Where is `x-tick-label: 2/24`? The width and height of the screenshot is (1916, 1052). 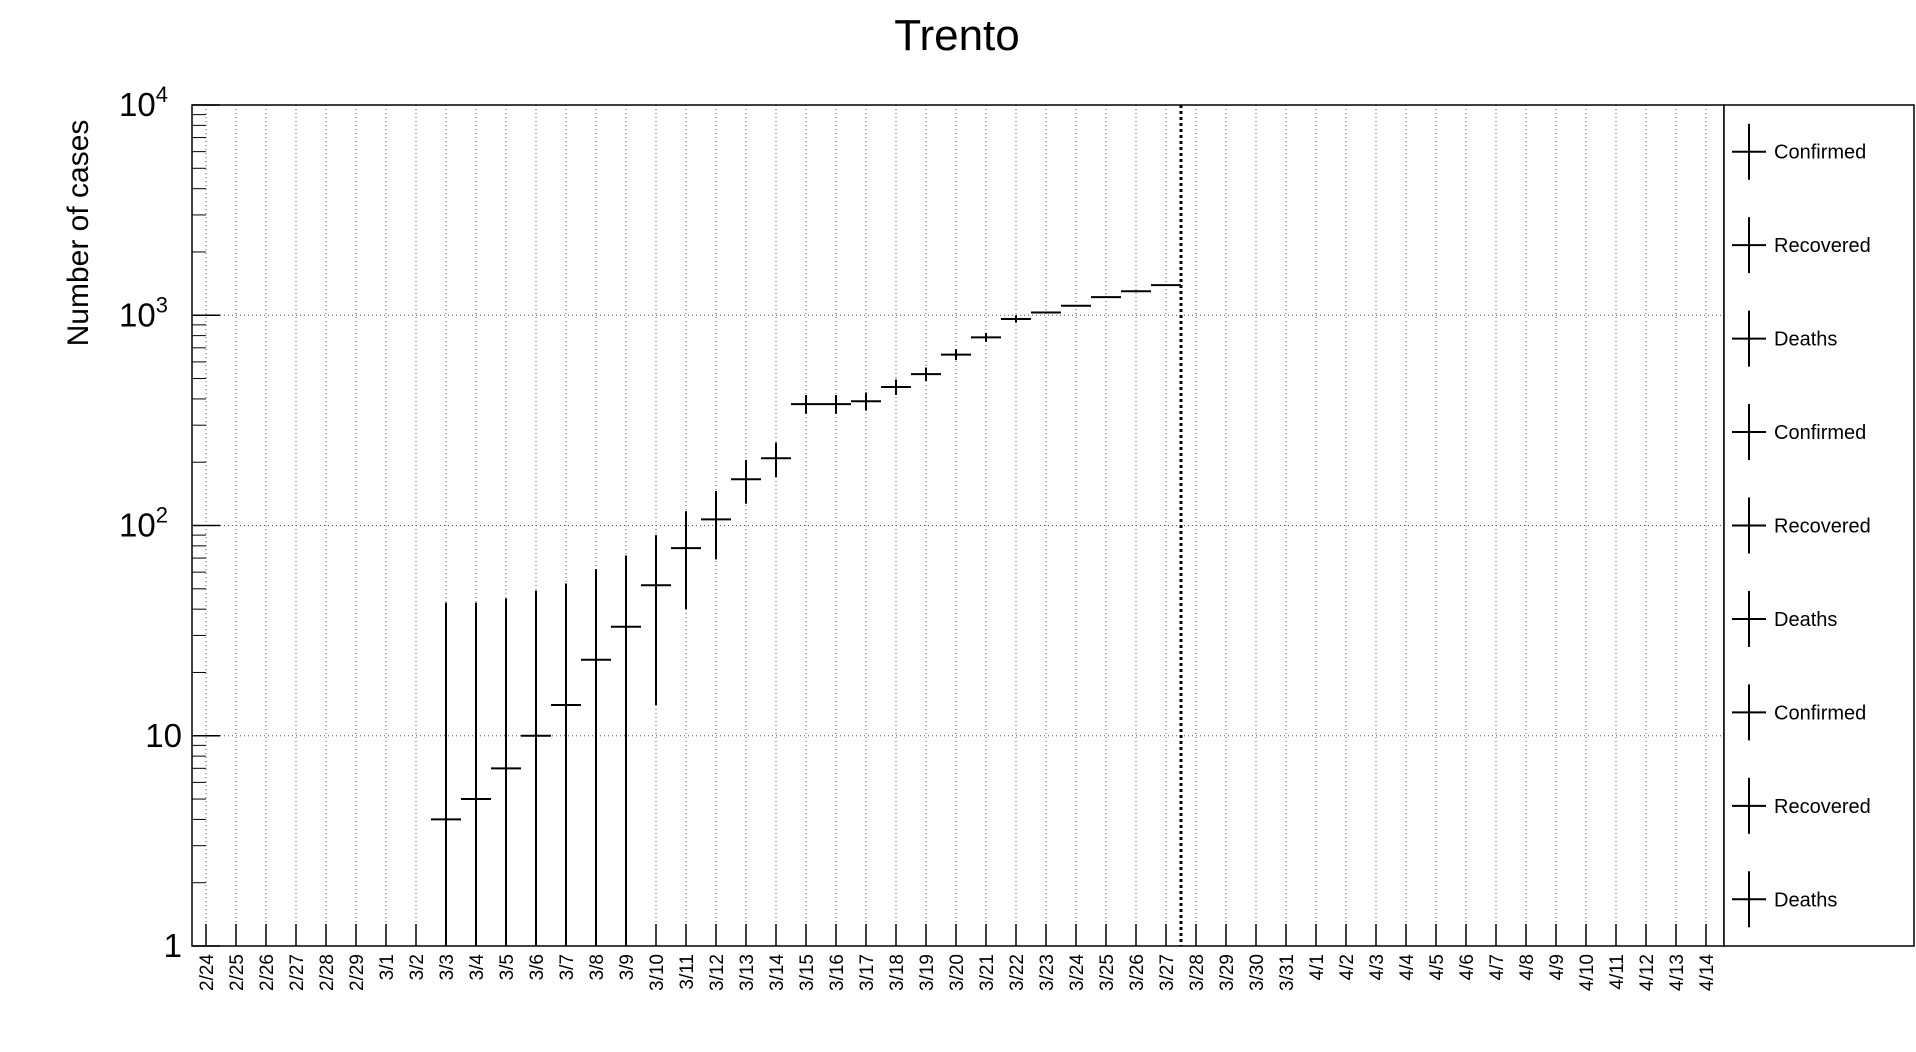 x-tick-label: 2/24 is located at coordinates (207, 972).